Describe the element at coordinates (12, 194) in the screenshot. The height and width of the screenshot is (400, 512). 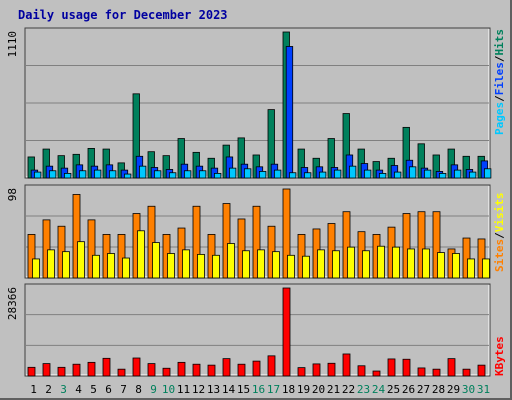
I see `y-max-label: 98` at that location.